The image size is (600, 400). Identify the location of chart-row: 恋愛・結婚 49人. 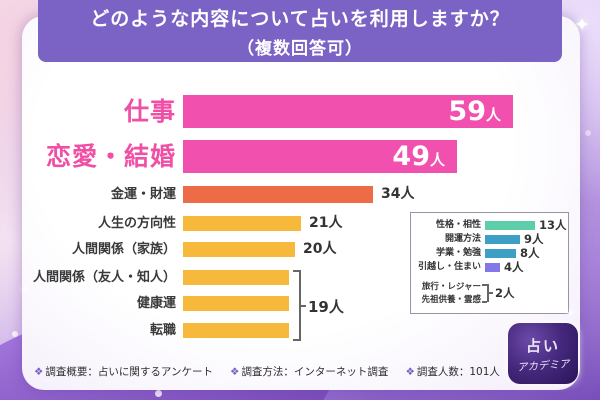
(300, 156).